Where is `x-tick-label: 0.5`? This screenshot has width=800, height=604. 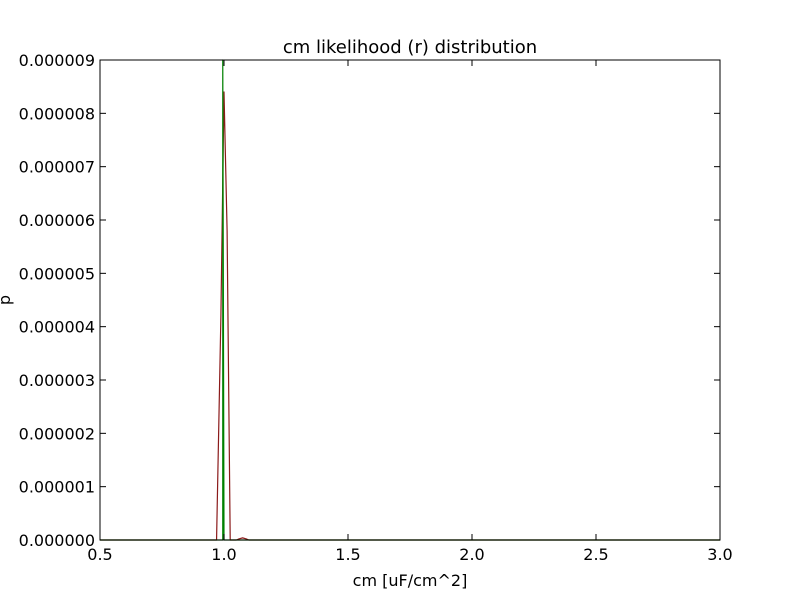
x-tick-label: 0.5 is located at coordinates (99, 554).